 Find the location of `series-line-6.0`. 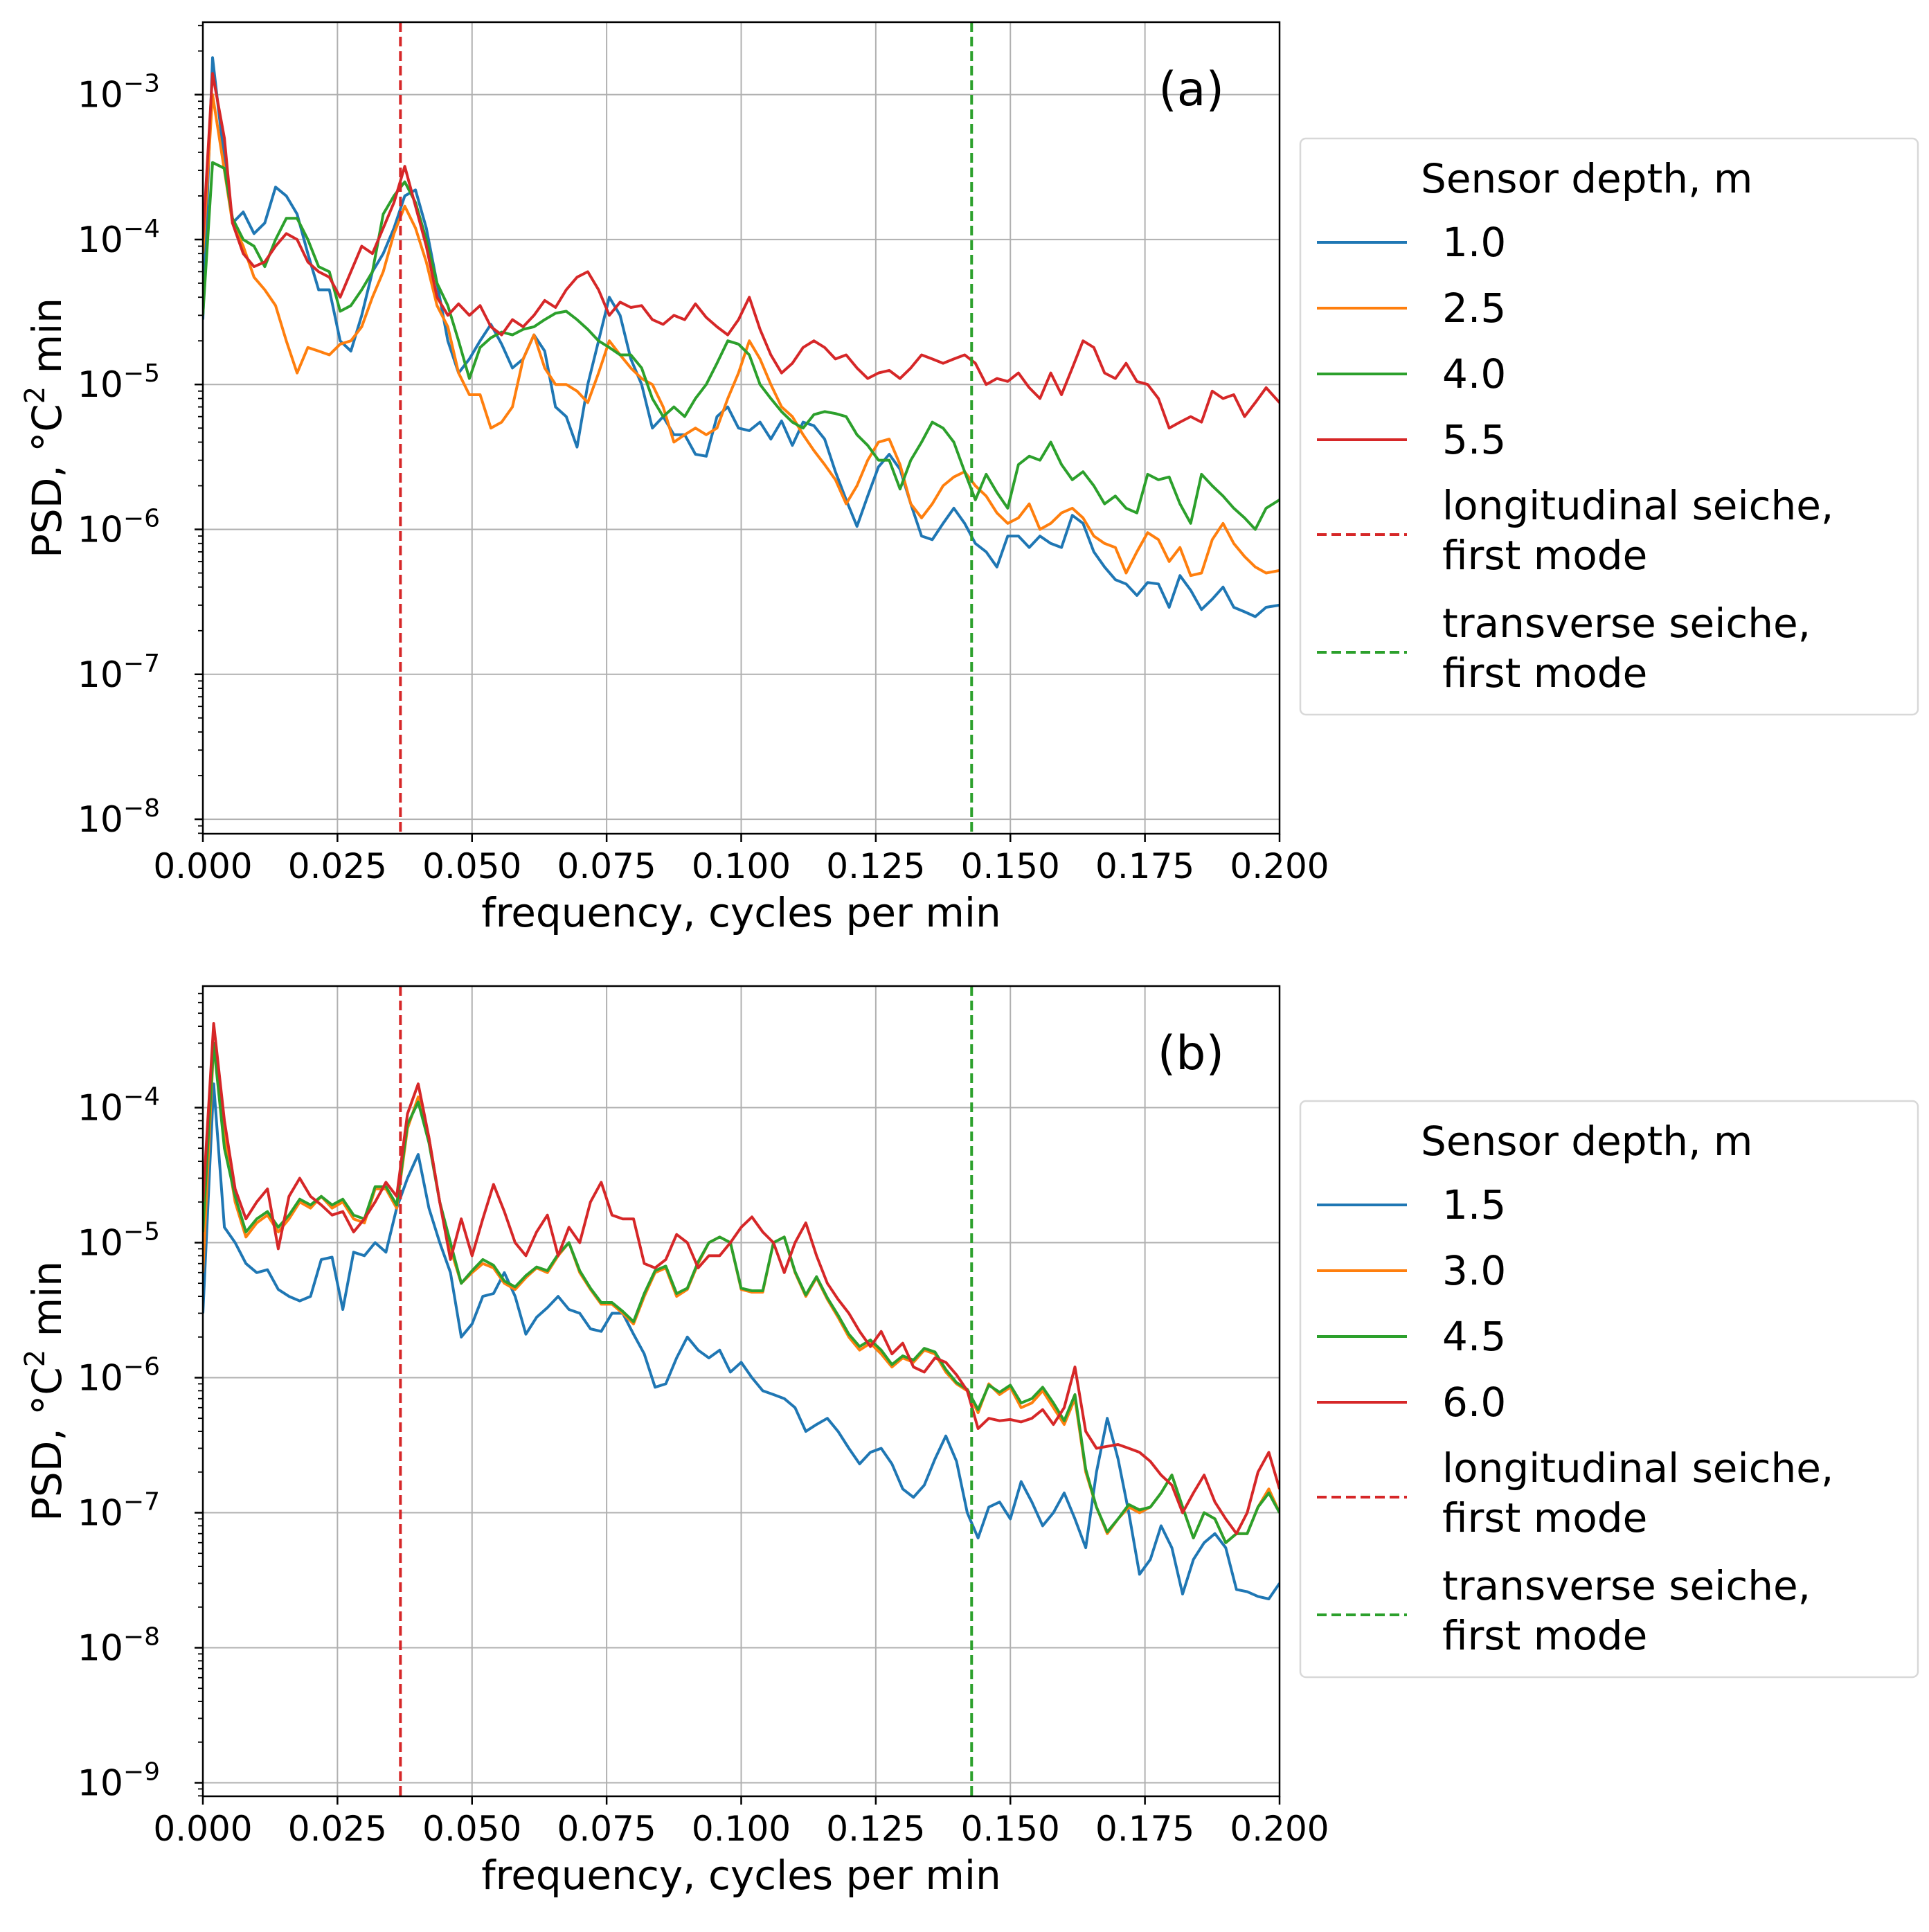

series-line-6.0 is located at coordinates (741, 1278).